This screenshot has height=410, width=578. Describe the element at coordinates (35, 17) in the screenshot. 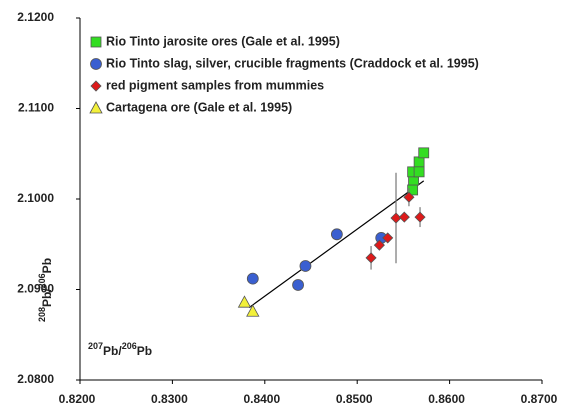

I see `y-tick-label: 2.1200` at that location.